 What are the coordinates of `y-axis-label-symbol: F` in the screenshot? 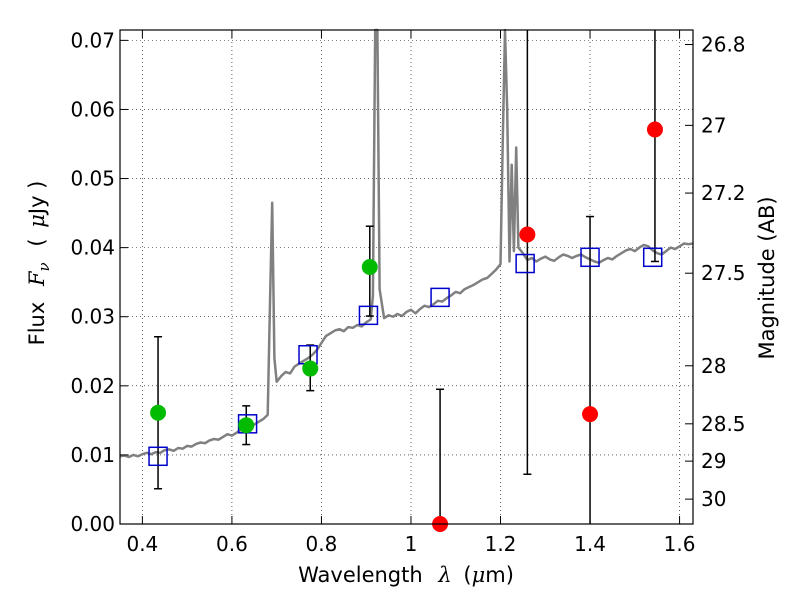 It's located at (37, 278).